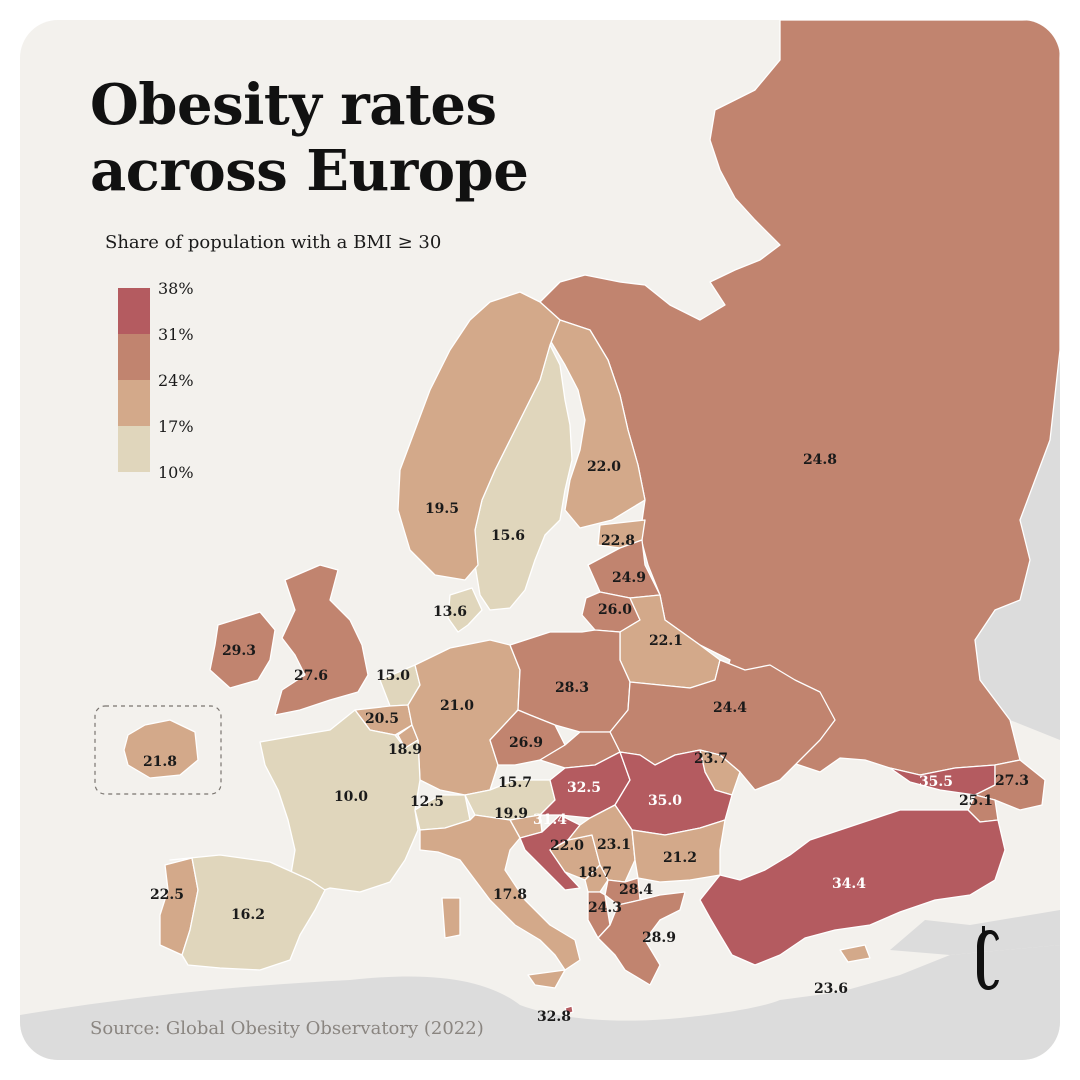  I want to click on region-united-kingdom, so click(321, 640).